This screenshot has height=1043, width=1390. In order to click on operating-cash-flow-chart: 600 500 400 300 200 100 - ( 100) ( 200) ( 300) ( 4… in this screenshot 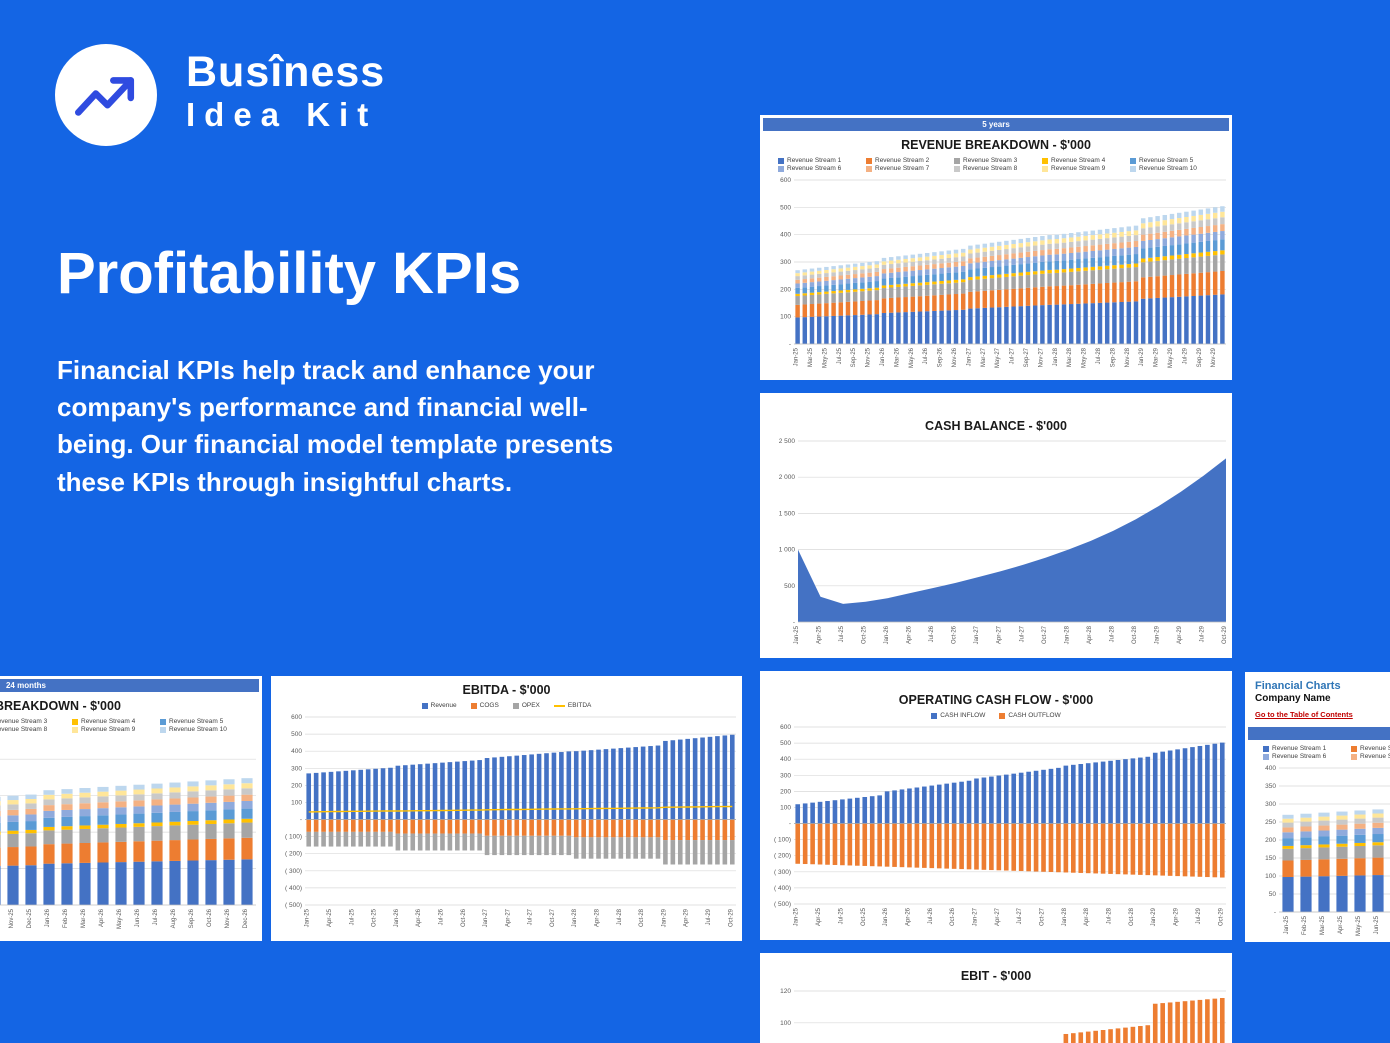, I will do `click(996, 829)`.